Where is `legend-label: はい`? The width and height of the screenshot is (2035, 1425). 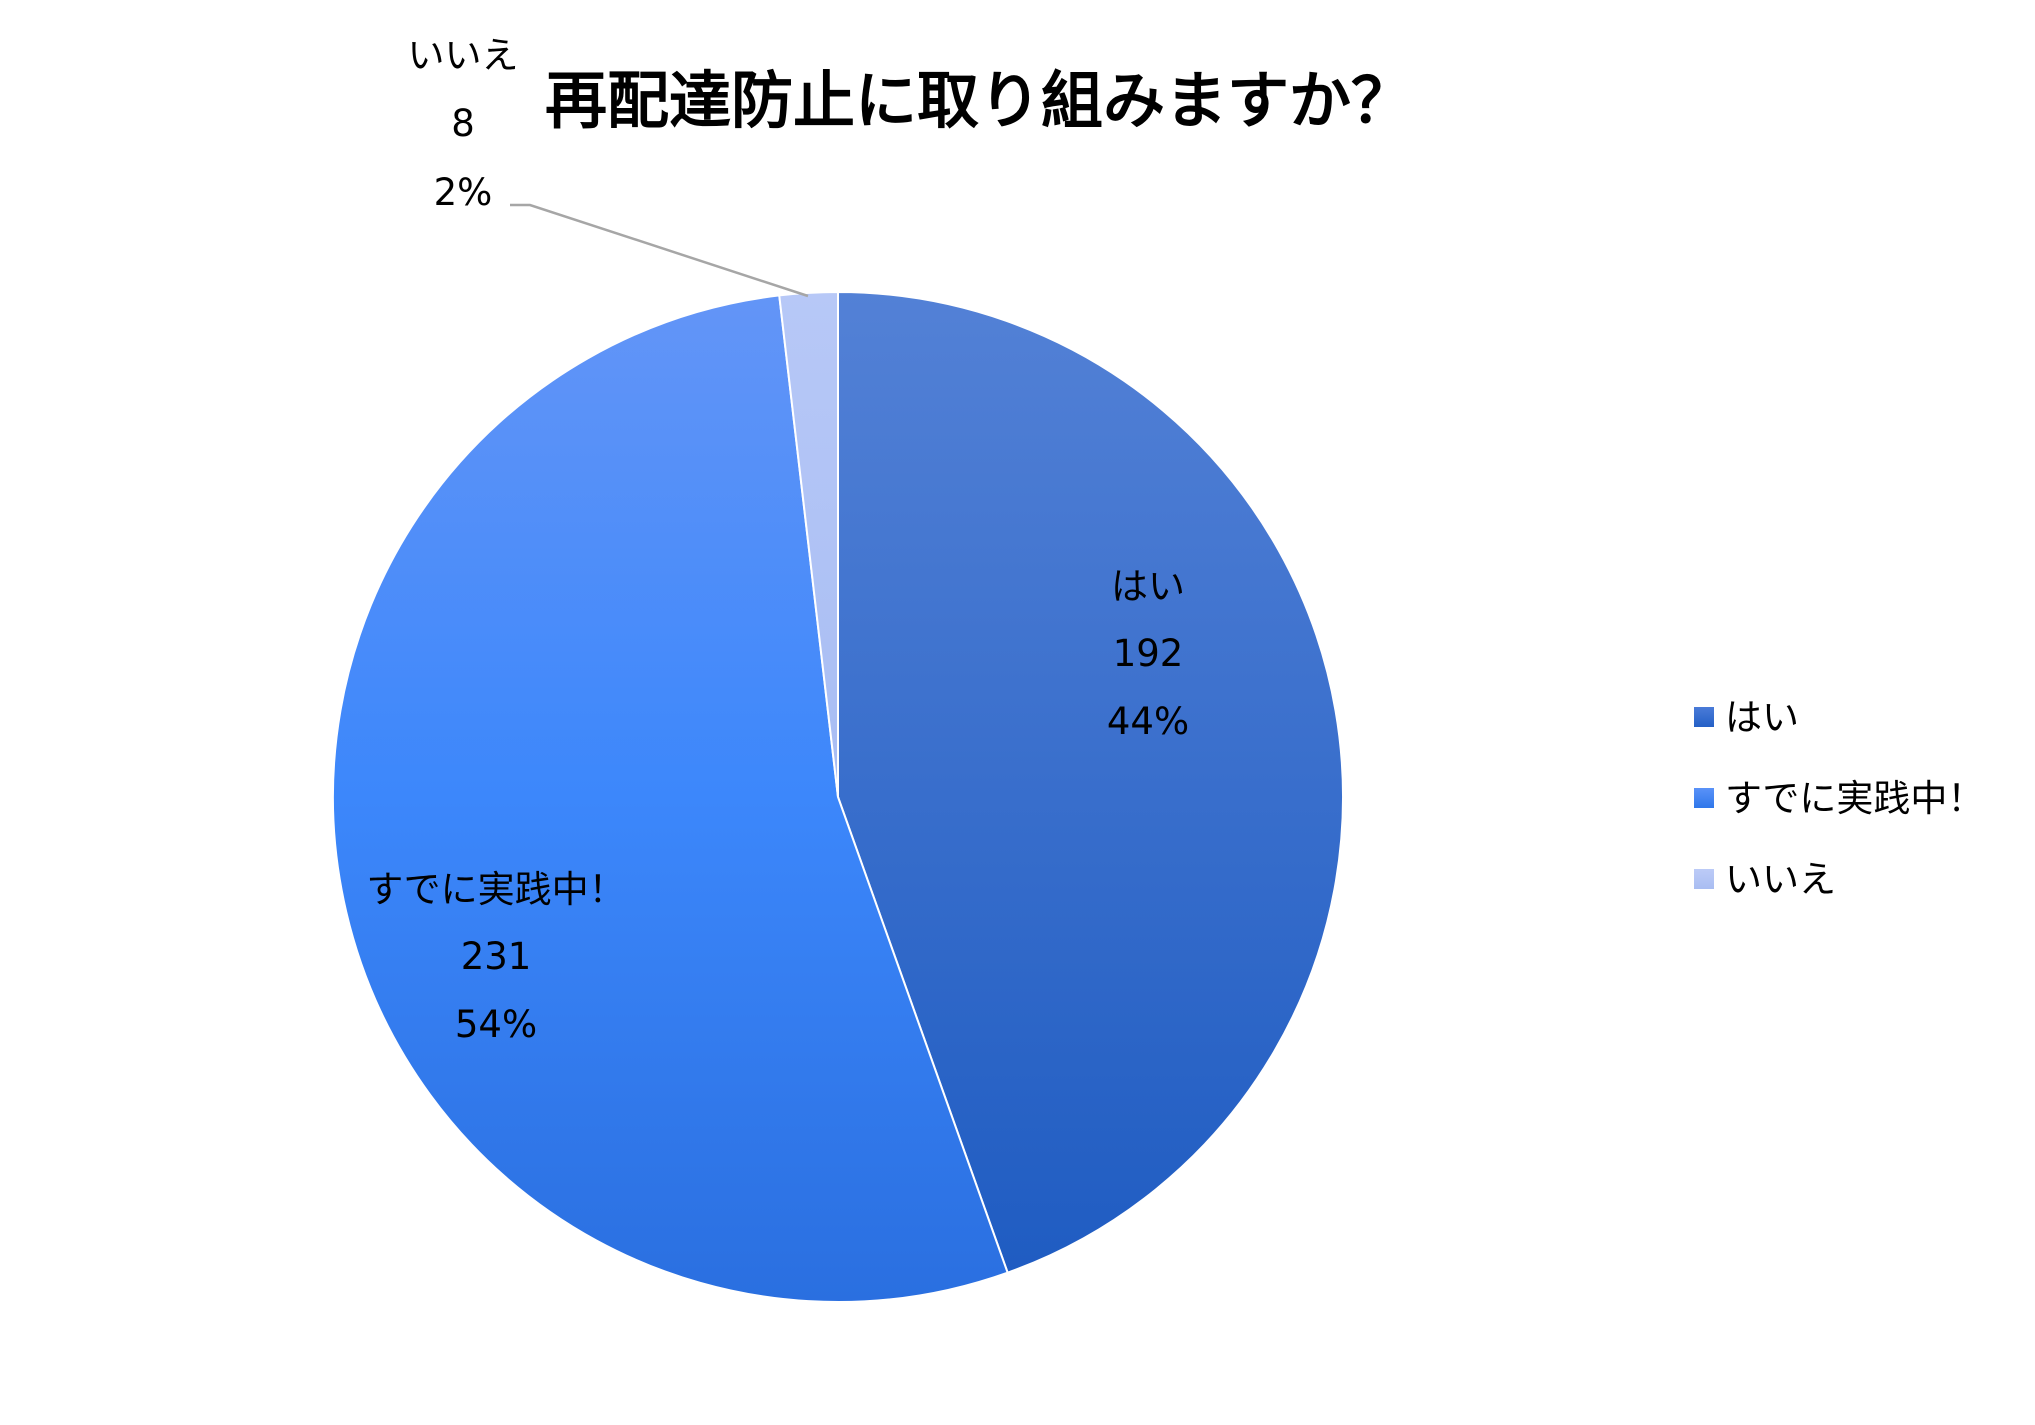 legend-label: はい is located at coordinates (1762, 717).